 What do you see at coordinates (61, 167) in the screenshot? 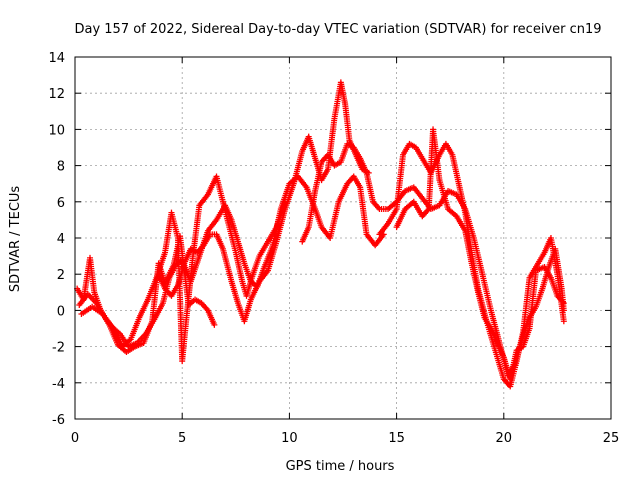
I see `y-tick-label: 8` at bounding box center [61, 167].